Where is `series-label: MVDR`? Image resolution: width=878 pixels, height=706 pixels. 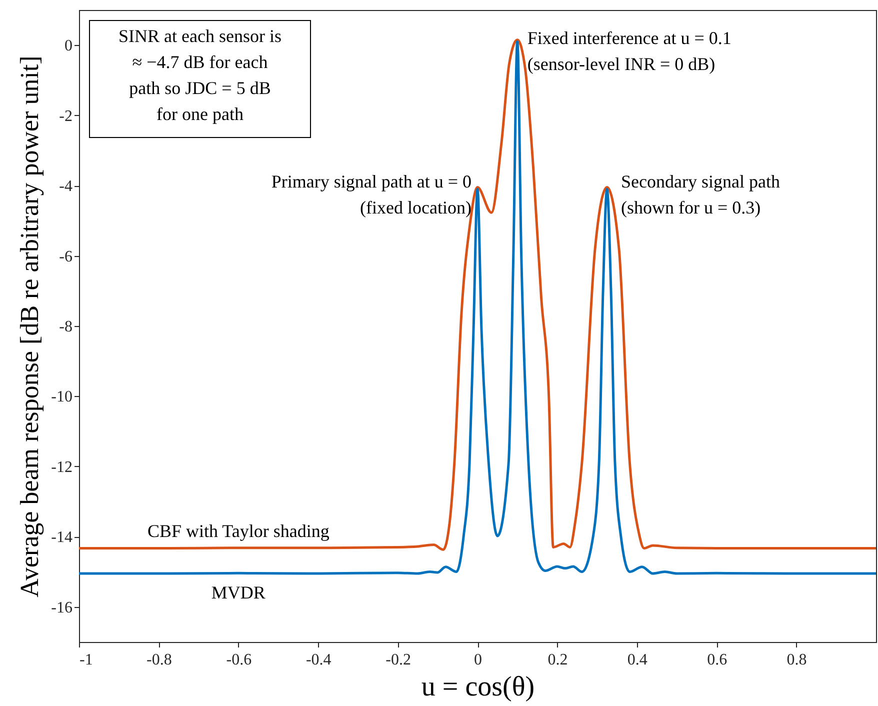
series-label: MVDR is located at coordinates (238, 592).